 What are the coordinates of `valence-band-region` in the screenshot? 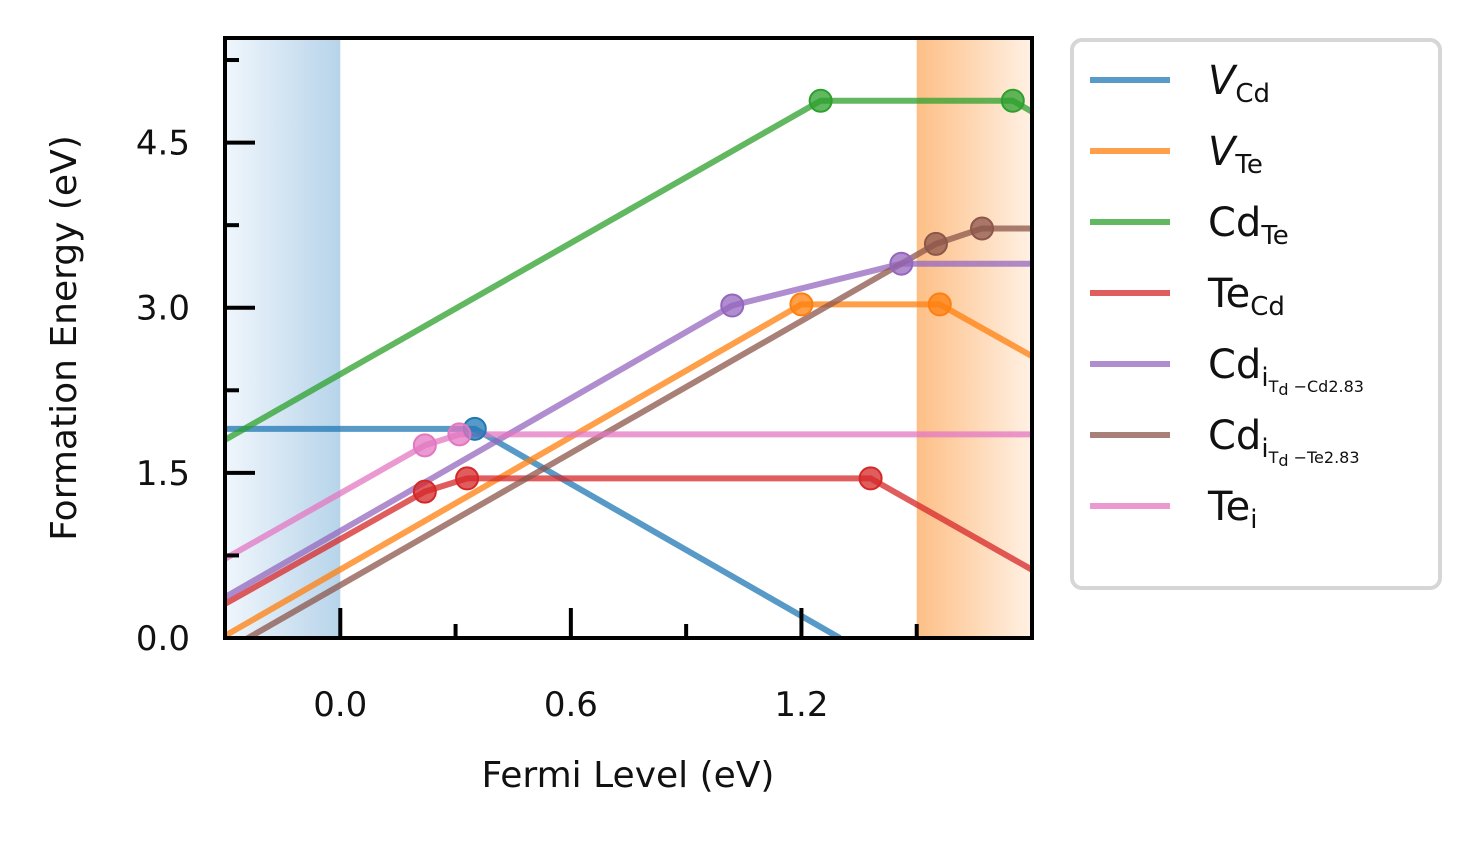 It's located at (283, 338).